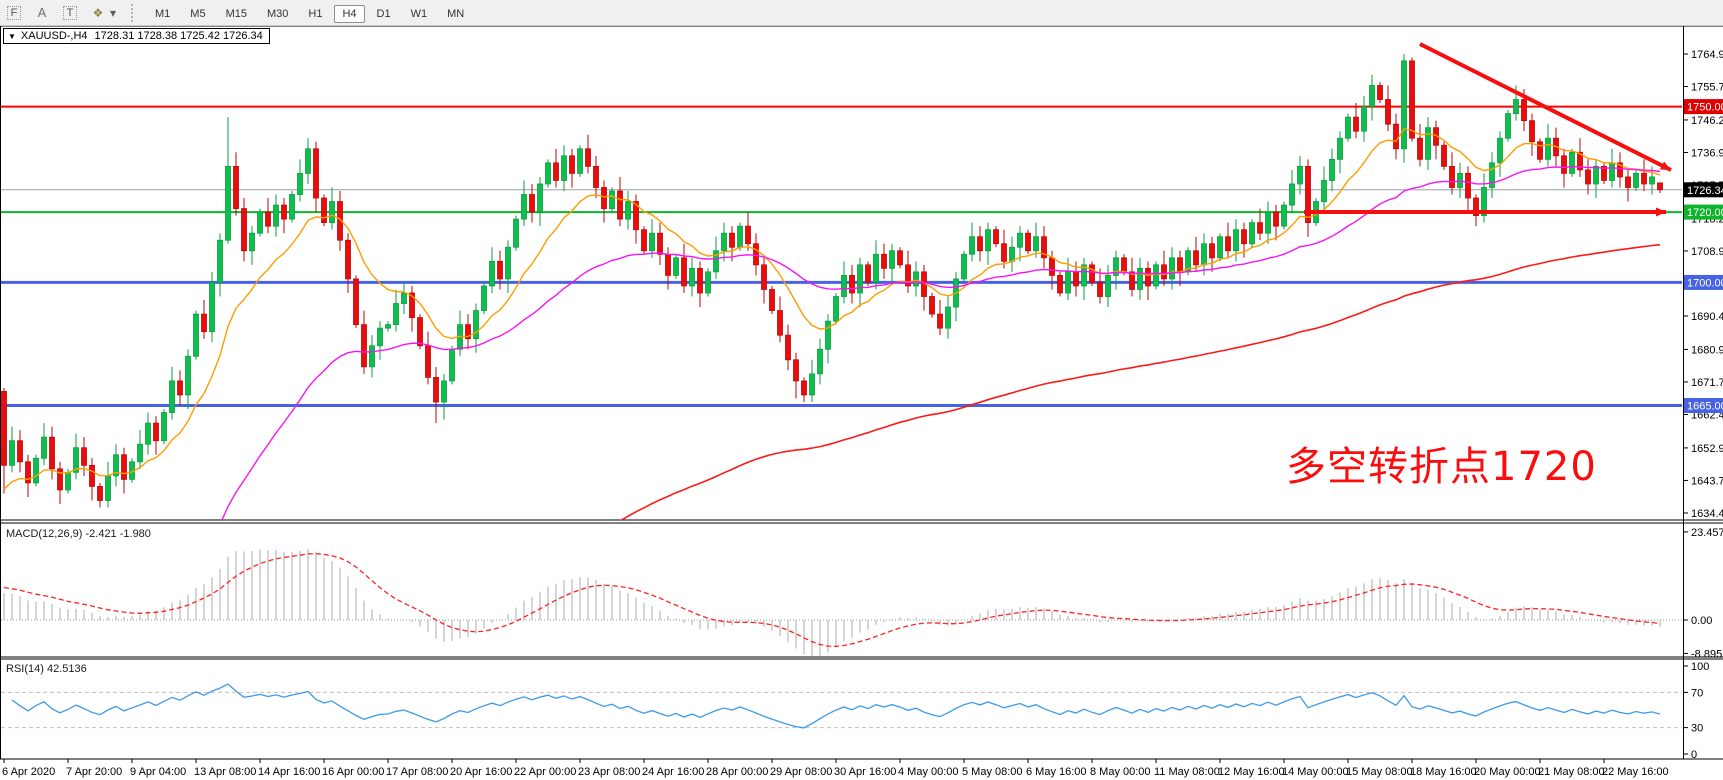  Describe the element at coordinates (28, 772) in the screenshot. I see `svg-text: 6 Apr 2020` at that location.